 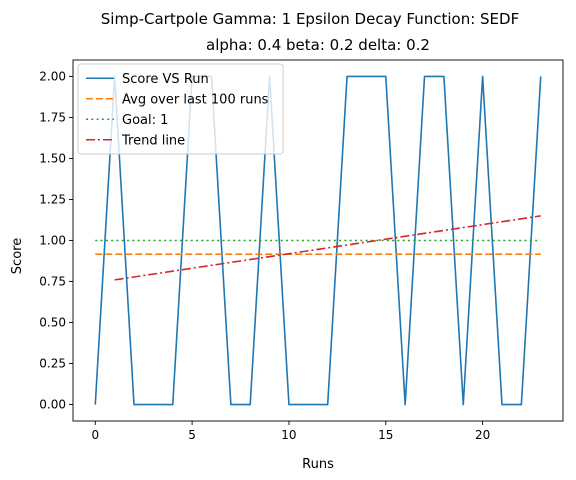 What do you see at coordinates (318, 45) in the screenshot?
I see `chart-subtitle: alpha: 0.4 beta: 0.2 delta: 0.2` at bounding box center [318, 45].